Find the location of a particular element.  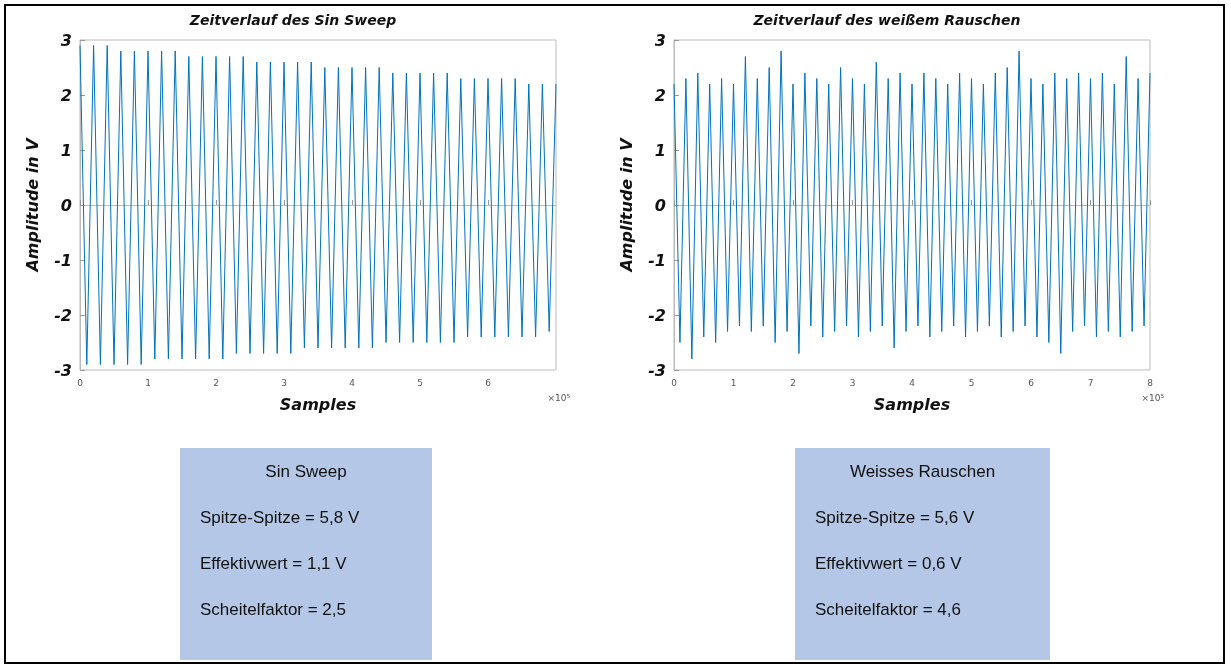

text: Spitze-Spitze = 5,8 V is located at coordinates (280, 518).